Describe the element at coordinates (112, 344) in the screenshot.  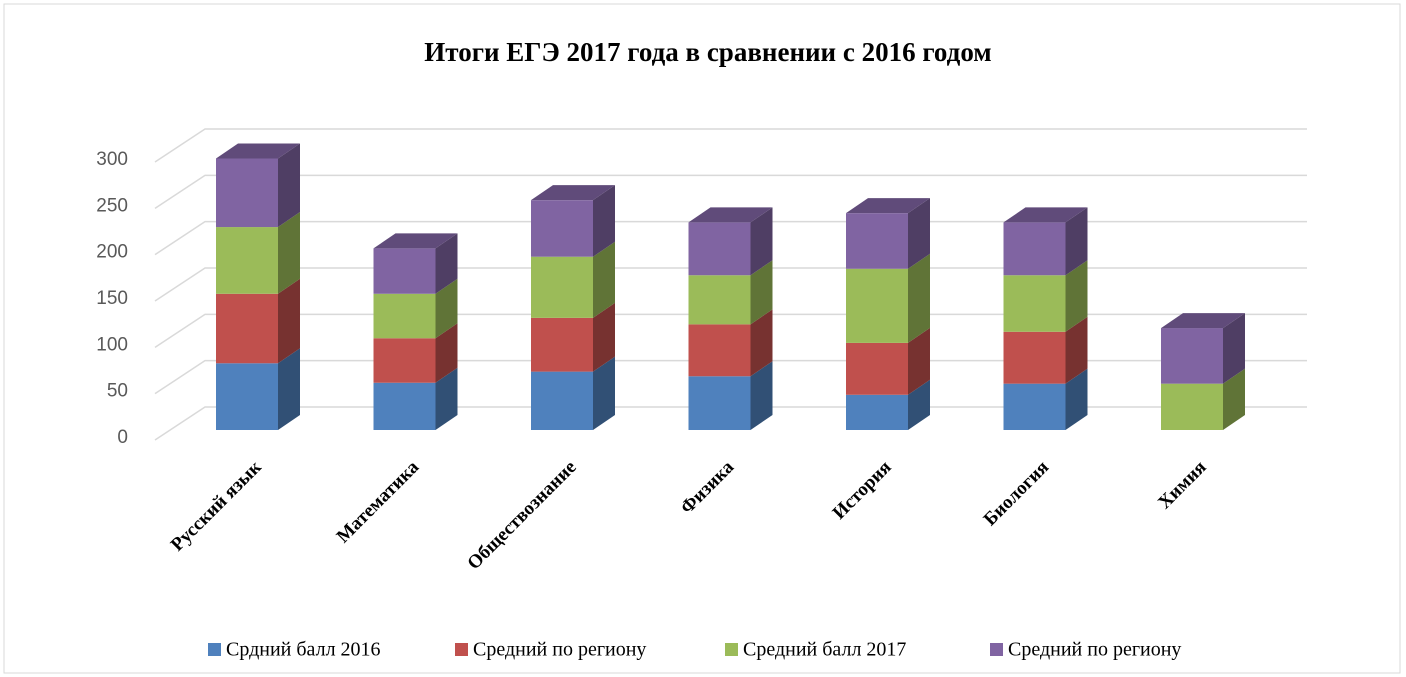
I see `y-tick-label: 100` at that location.